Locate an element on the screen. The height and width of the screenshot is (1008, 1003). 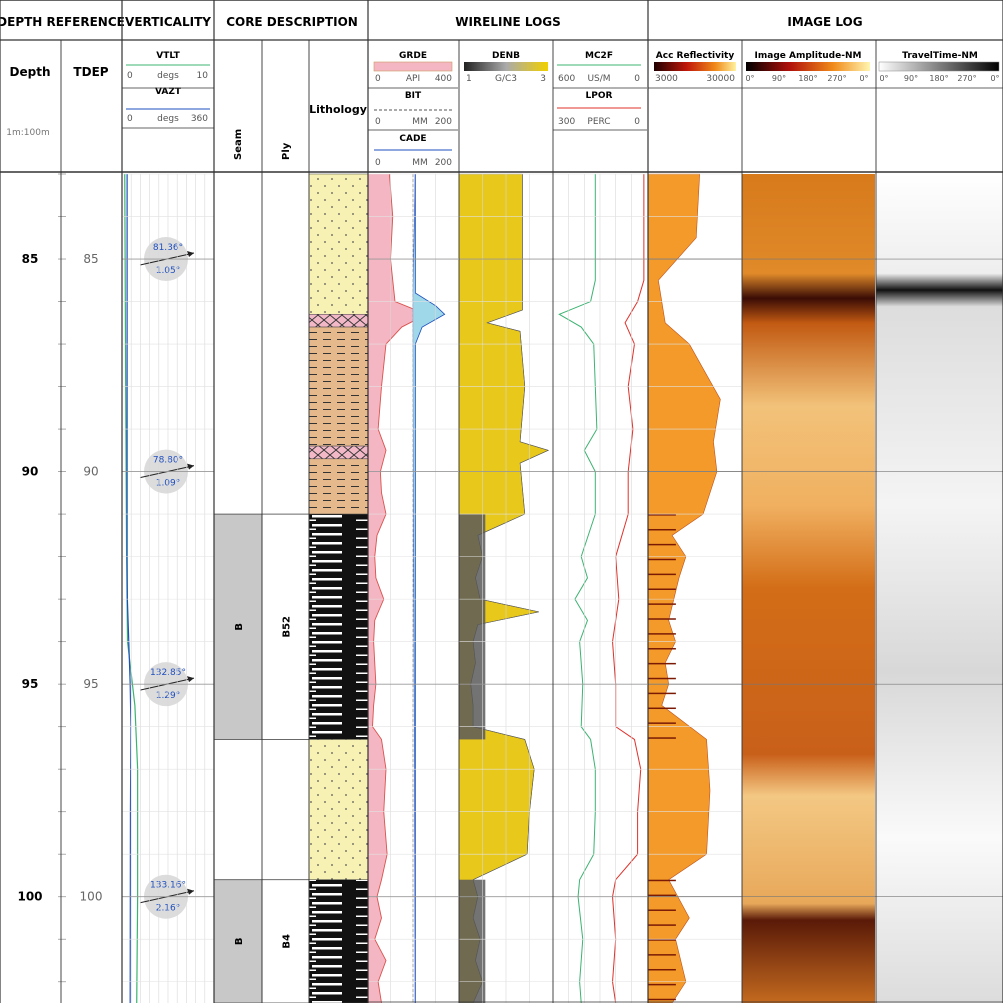
svg-text: 1 is located at coordinates (469, 79).